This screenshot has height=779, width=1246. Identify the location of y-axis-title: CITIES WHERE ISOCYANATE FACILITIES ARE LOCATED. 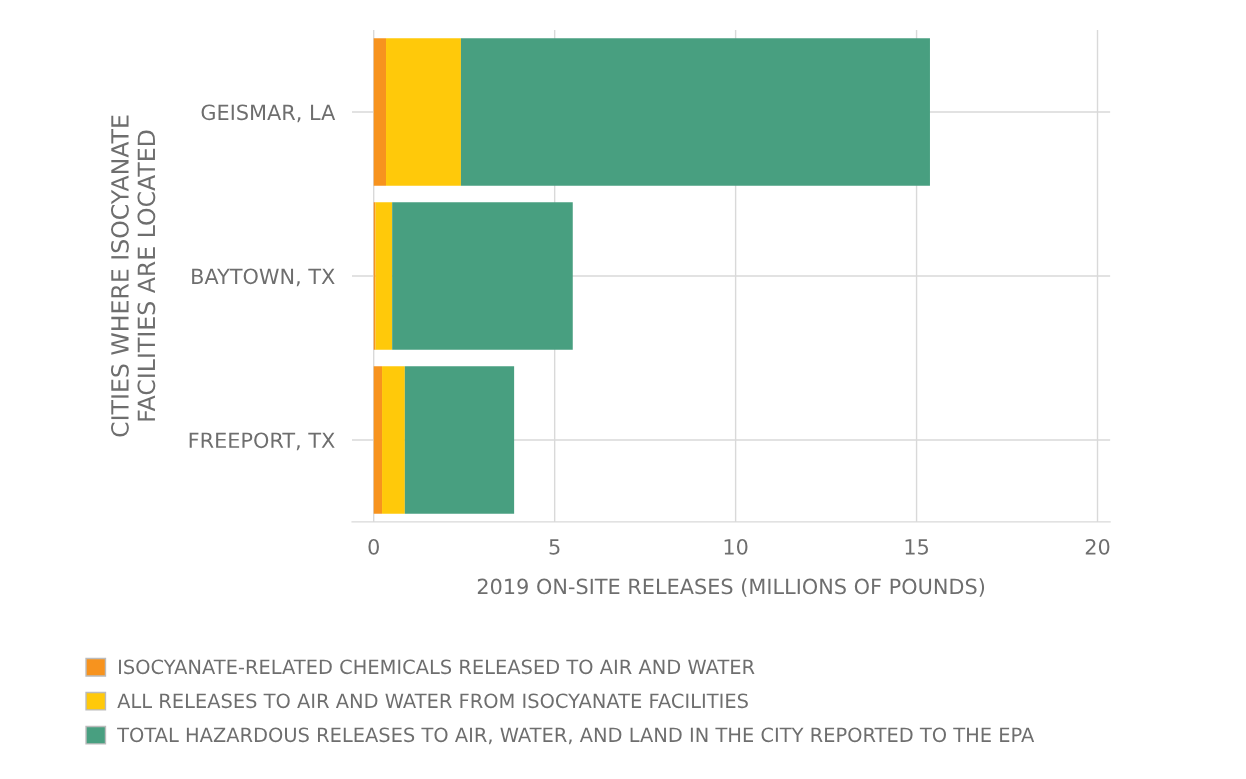
(133, 276).